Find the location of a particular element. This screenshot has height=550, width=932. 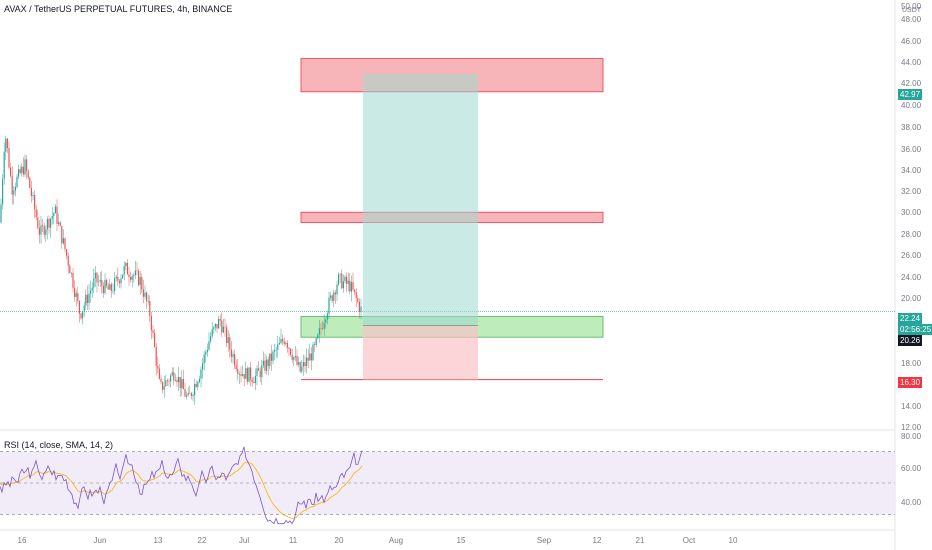

long-position-tool is located at coordinates (420, 226).